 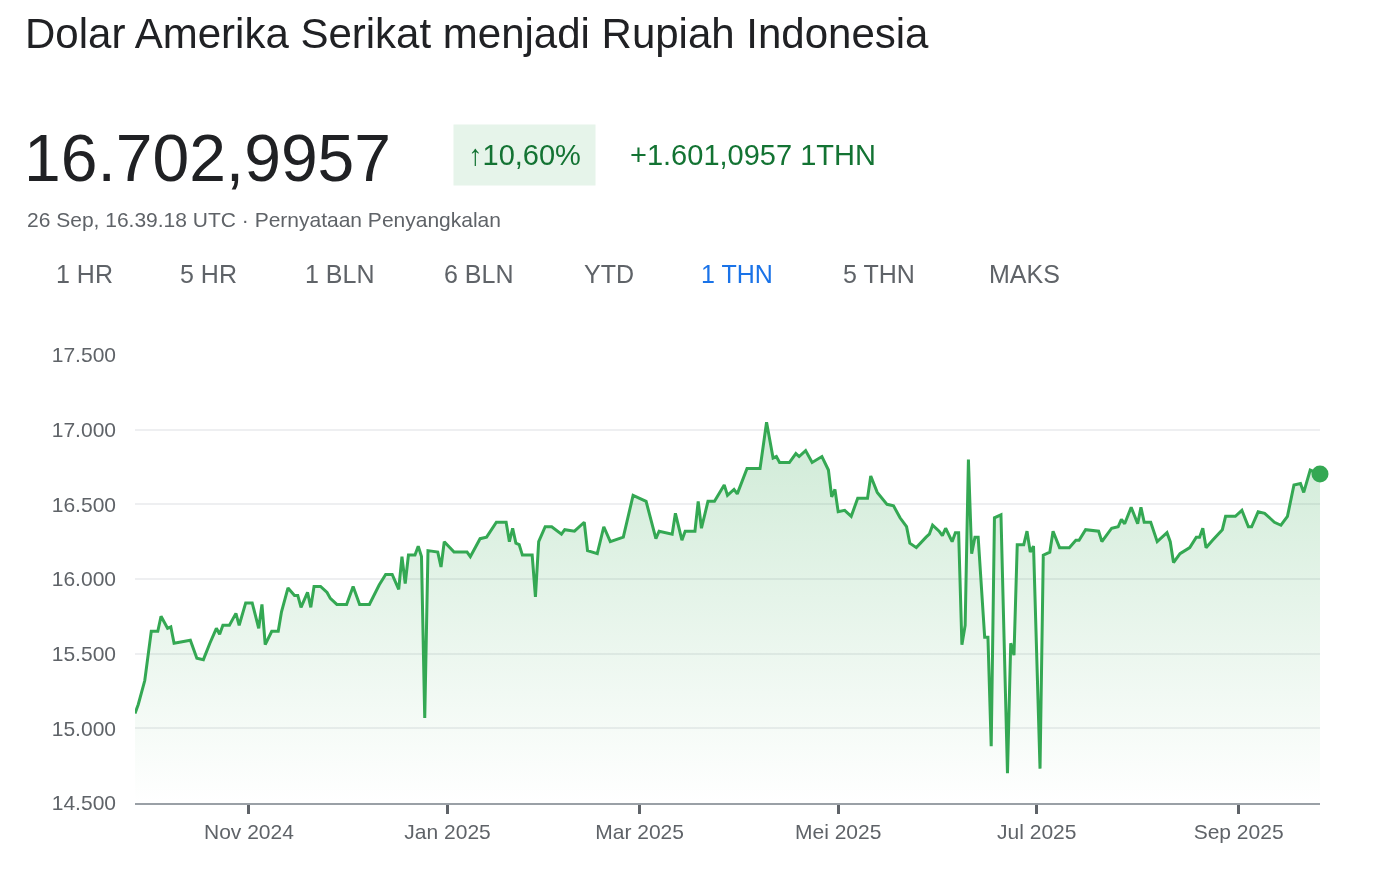 What do you see at coordinates (1024, 274) in the screenshot?
I see `text: MAKS` at bounding box center [1024, 274].